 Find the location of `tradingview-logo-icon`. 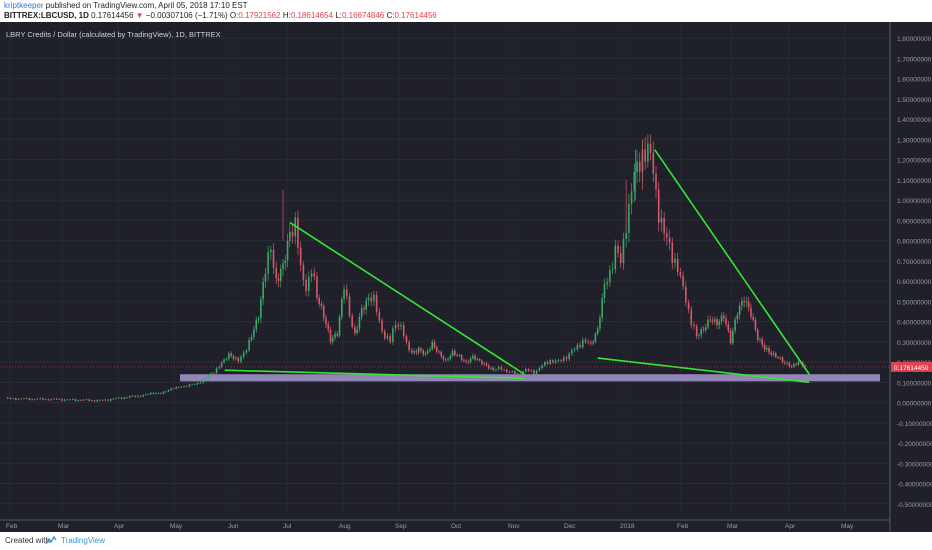

tradingview-logo-icon is located at coordinates (51, 540).